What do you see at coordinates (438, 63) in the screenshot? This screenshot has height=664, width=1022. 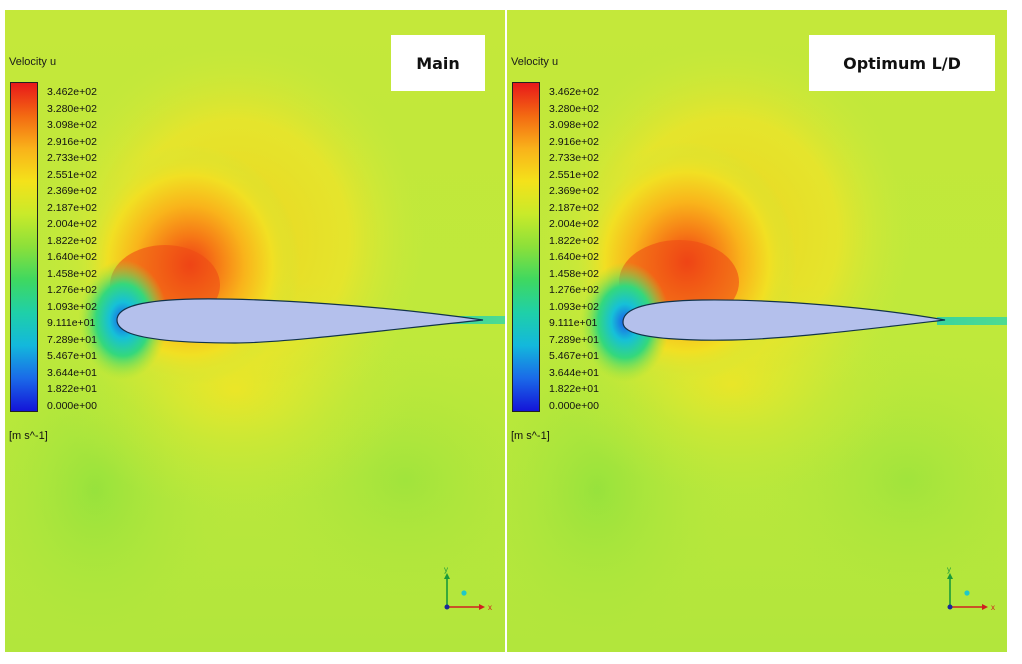 I see `panel-title: Main` at bounding box center [438, 63].